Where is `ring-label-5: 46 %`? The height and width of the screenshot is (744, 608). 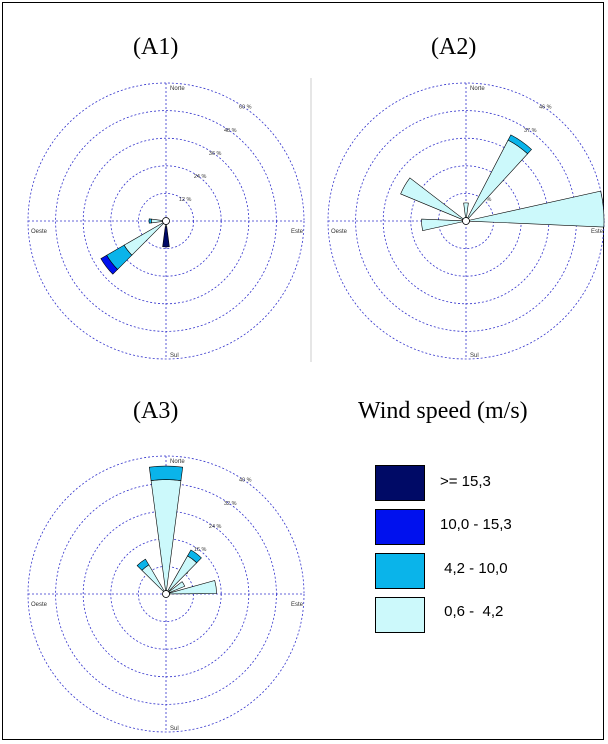
ring-label-5: 46 % is located at coordinates (545, 108).